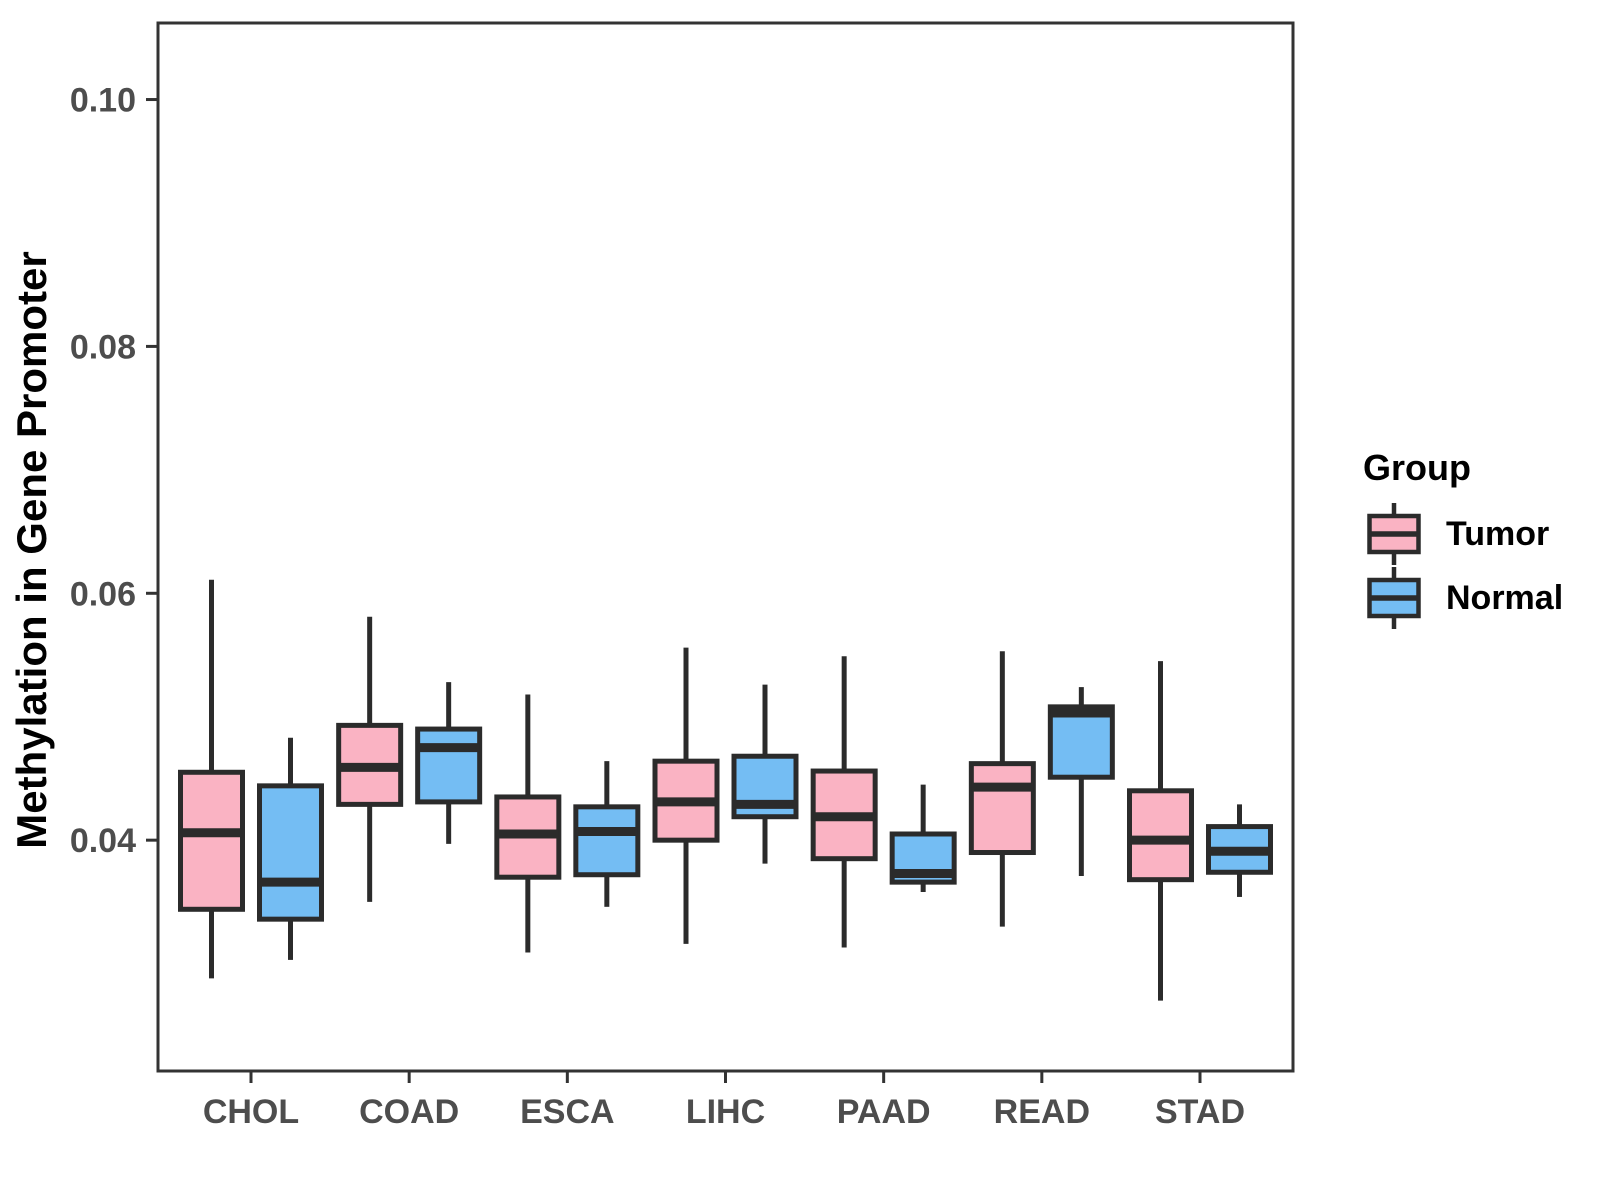  What do you see at coordinates (409, 1112) in the screenshot?
I see `x-tick-label-coad: COAD` at bounding box center [409, 1112].